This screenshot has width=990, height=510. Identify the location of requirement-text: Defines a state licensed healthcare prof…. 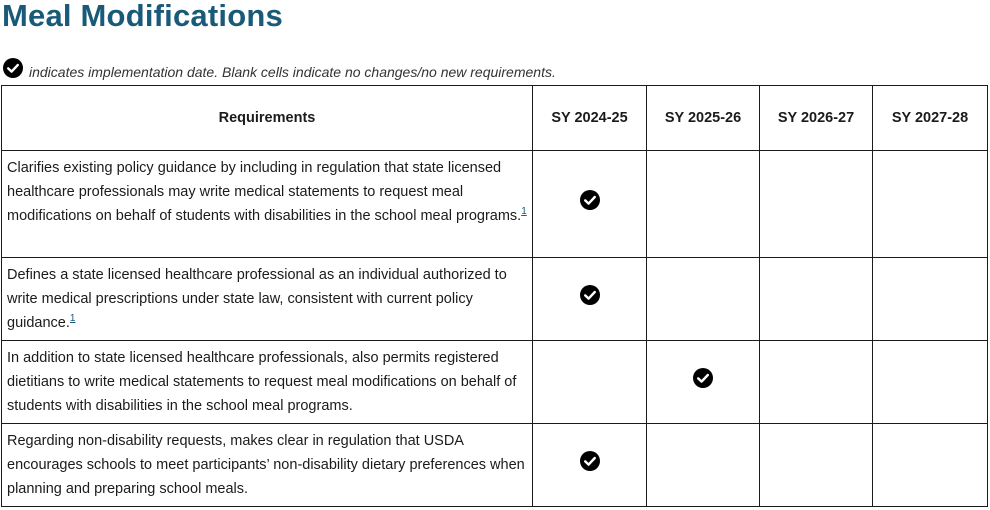
(257, 299).